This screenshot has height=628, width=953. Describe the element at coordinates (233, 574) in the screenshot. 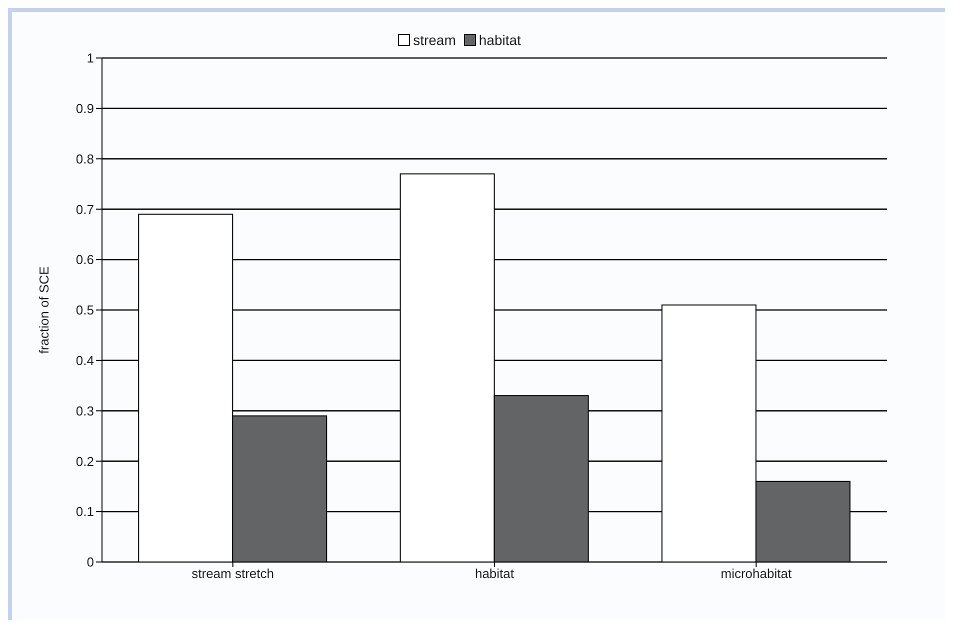

I see `x-tick-label: stream stretch` at that location.